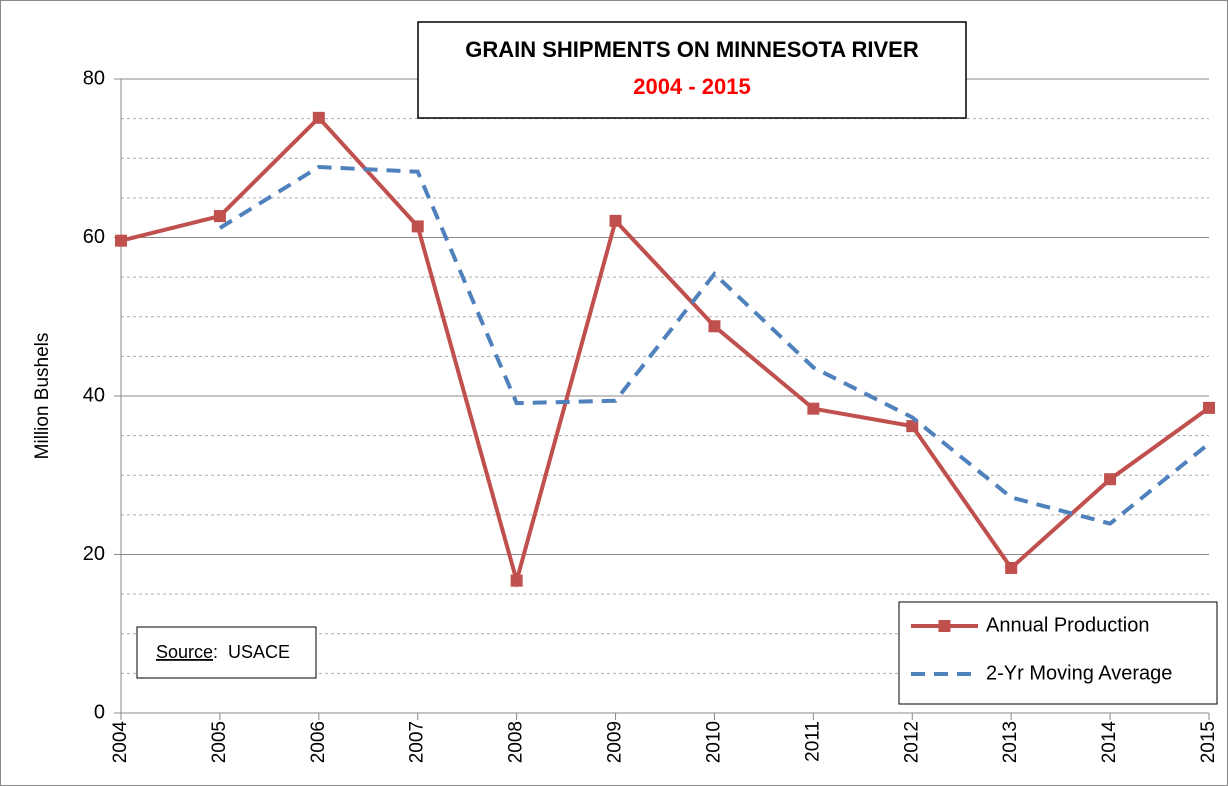  Describe the element at coordinates (417, 742) in the screenshot. I see `x-tick-label: 2007` at that location.